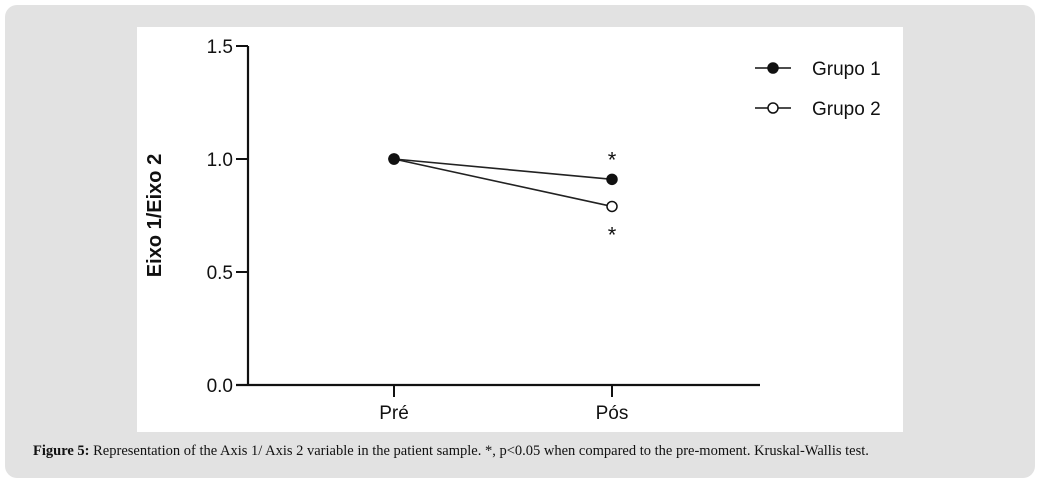 Image resolution: width=1042 pixels, height=483 pixels. Describe the element at coordinates (220, 386) in the screenshot. I see `y-tick-label: 0.0` at that location.